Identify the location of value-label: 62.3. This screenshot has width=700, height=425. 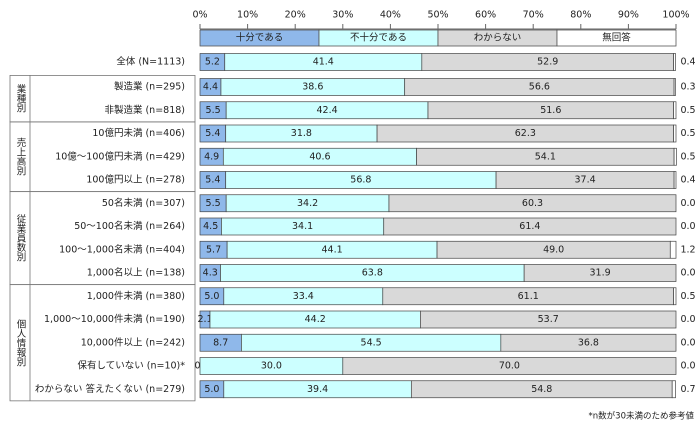
(525, 133).